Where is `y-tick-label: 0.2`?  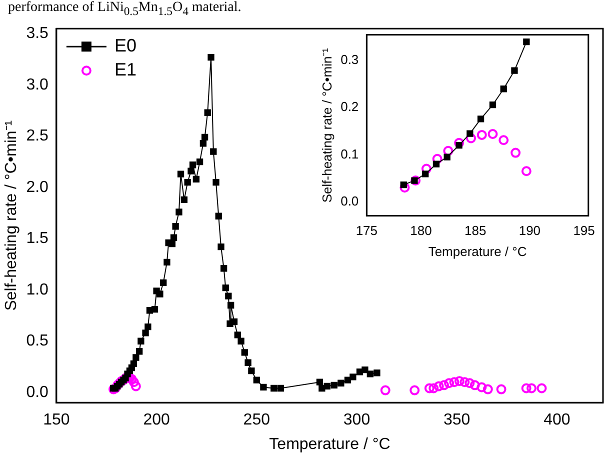
y-tick-label: 0.2 is located at coordinates (349, 106).